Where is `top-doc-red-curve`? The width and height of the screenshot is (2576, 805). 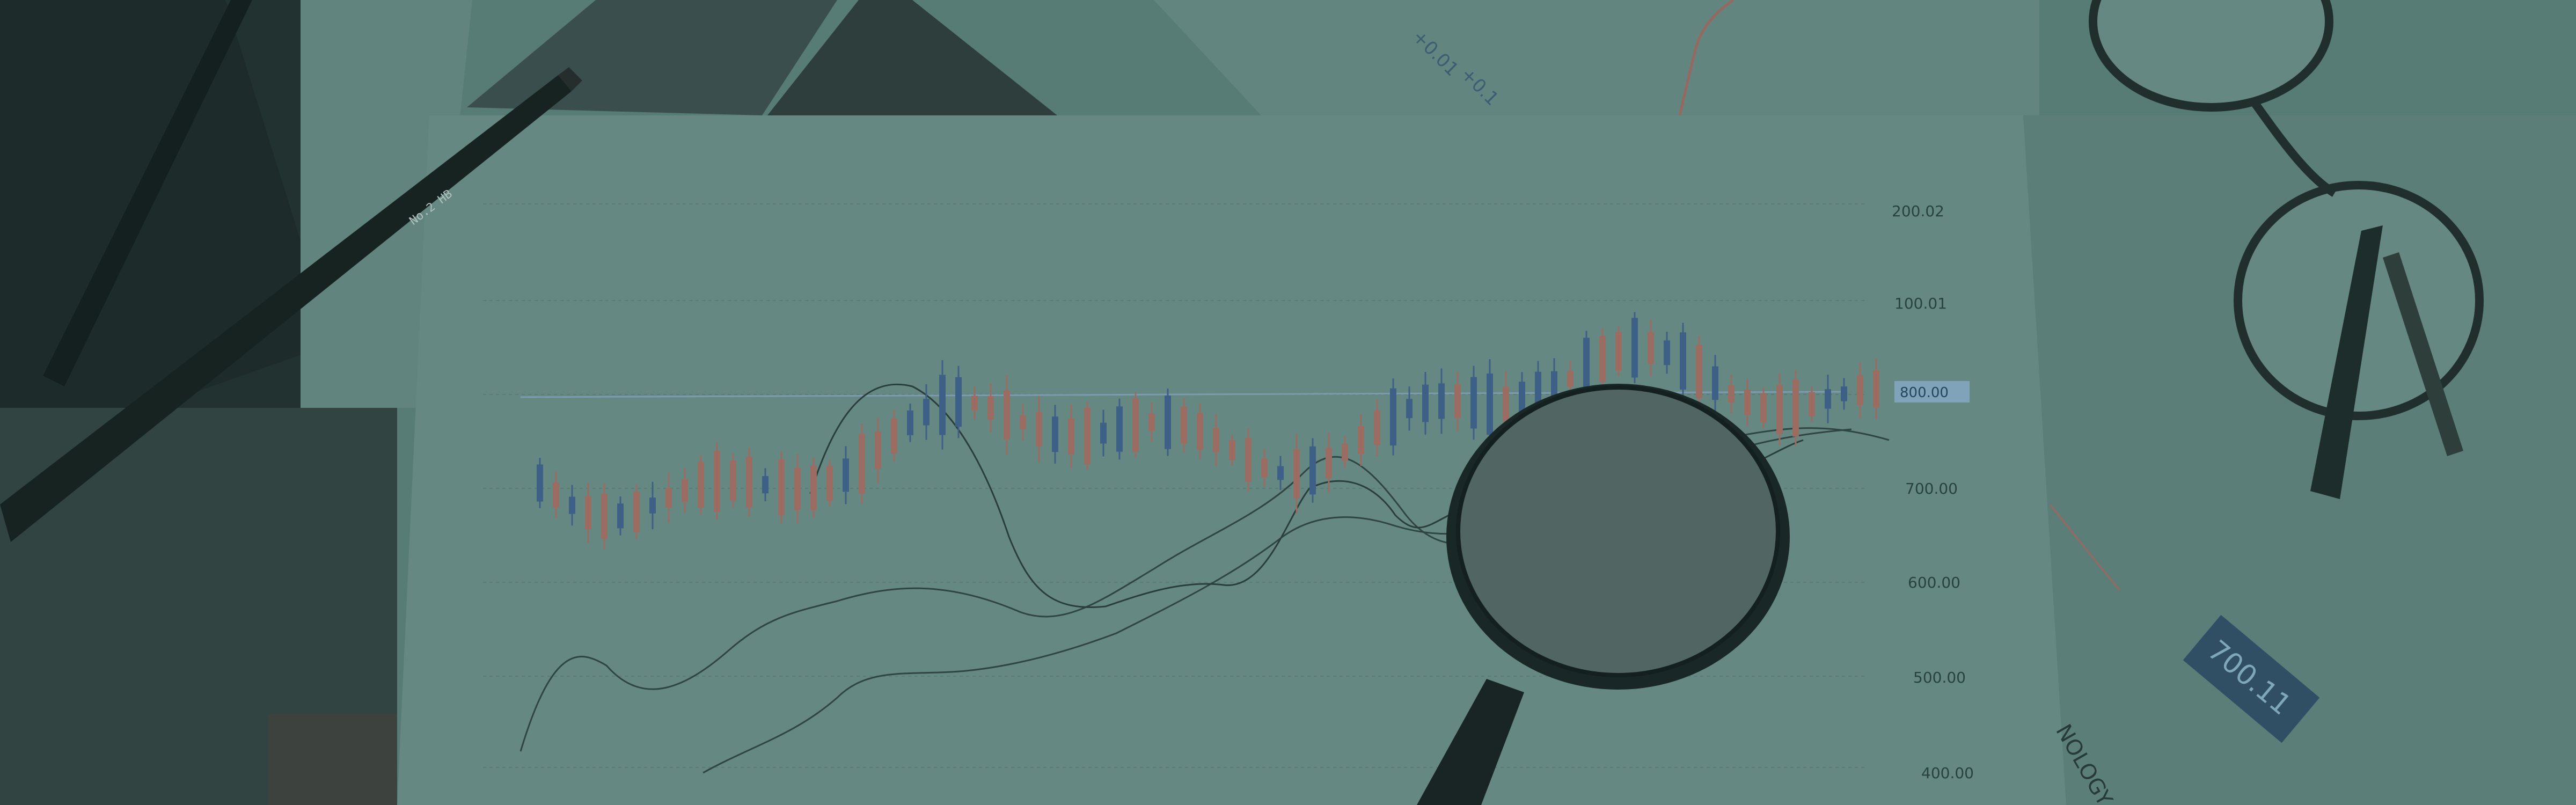
top-doc-red-curve is located at coordinates (1706, 58).